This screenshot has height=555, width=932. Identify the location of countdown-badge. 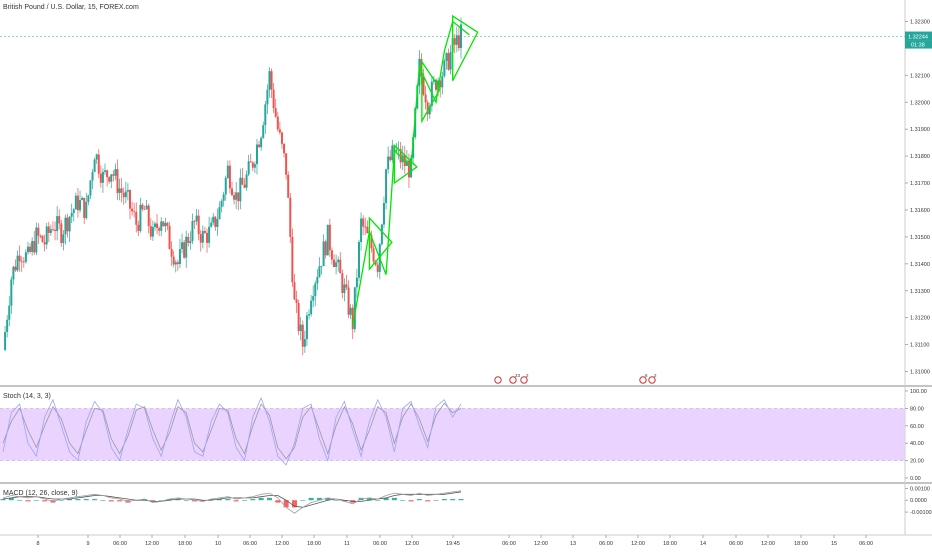
(918, 44).